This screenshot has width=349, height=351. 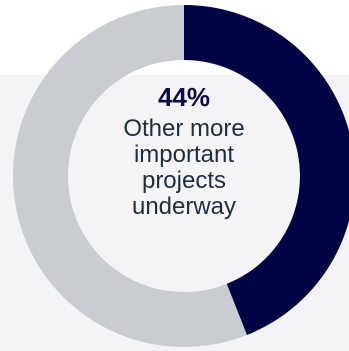 What do you see at coordinates (184, 97) in the screenshot?
I see `center-percentage: 44%` at bounding box center [184, 97].